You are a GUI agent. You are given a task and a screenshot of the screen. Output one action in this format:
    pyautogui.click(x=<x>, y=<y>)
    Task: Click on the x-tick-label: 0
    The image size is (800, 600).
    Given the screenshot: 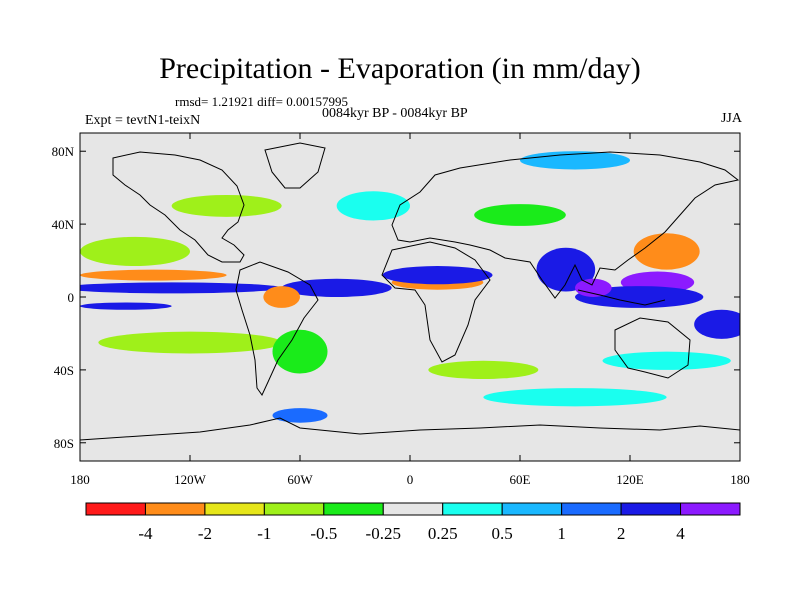 What is the action you would take?
    pyautogui.click(x=410, y=479)
    